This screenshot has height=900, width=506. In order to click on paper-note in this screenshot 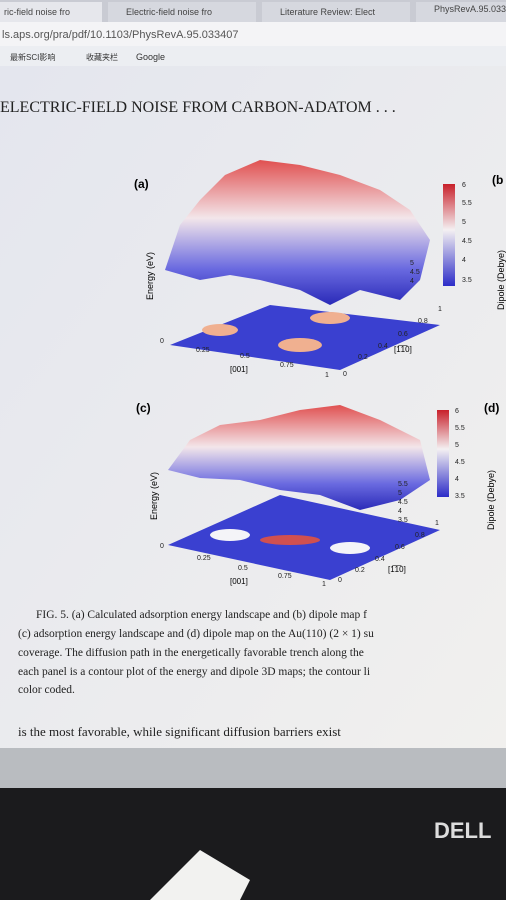, I will do `click(200, 875)`.